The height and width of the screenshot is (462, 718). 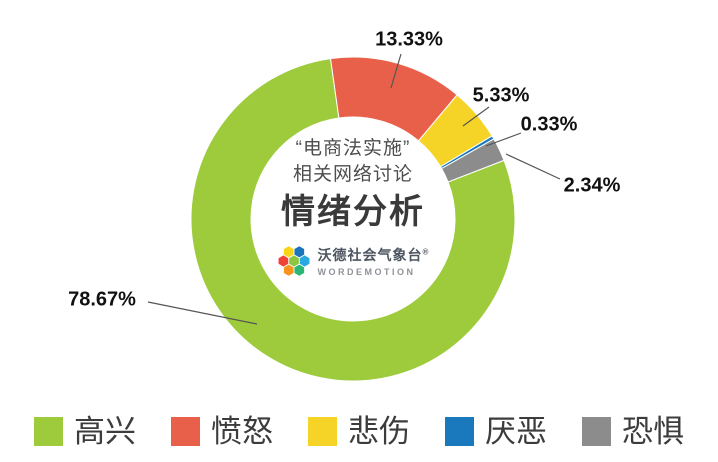 I want to click on leader-line-fear, so click(x=533, y=166).